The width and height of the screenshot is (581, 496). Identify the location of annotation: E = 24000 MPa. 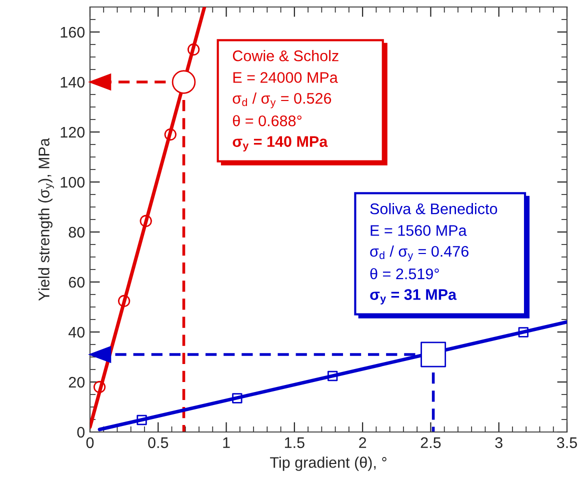
(285, 77).